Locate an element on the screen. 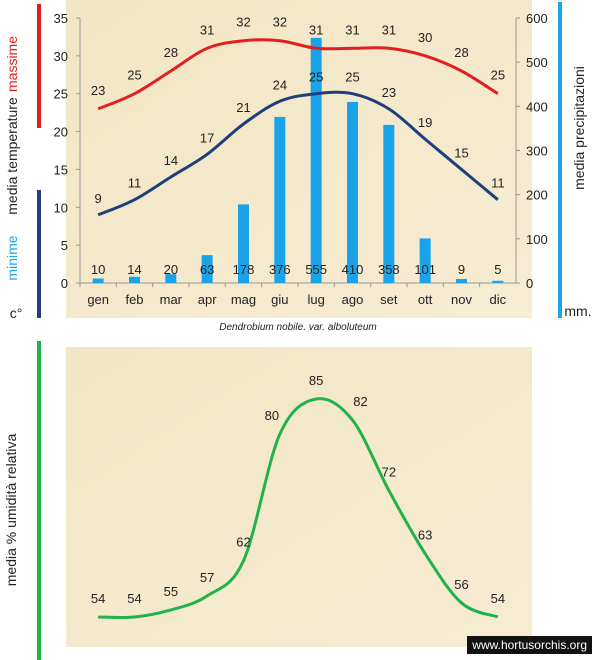  precipitation-label: 178 is located at coordinates (244, 269).